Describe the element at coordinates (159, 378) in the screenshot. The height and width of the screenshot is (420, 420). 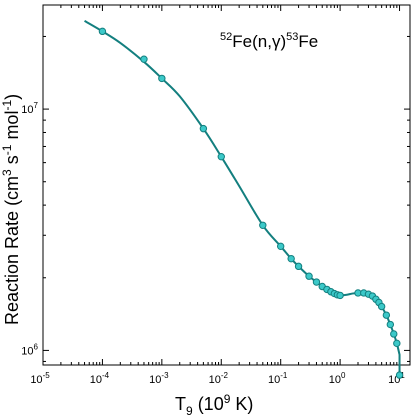
I see `x-tick-label: 10⁻³` at that location.